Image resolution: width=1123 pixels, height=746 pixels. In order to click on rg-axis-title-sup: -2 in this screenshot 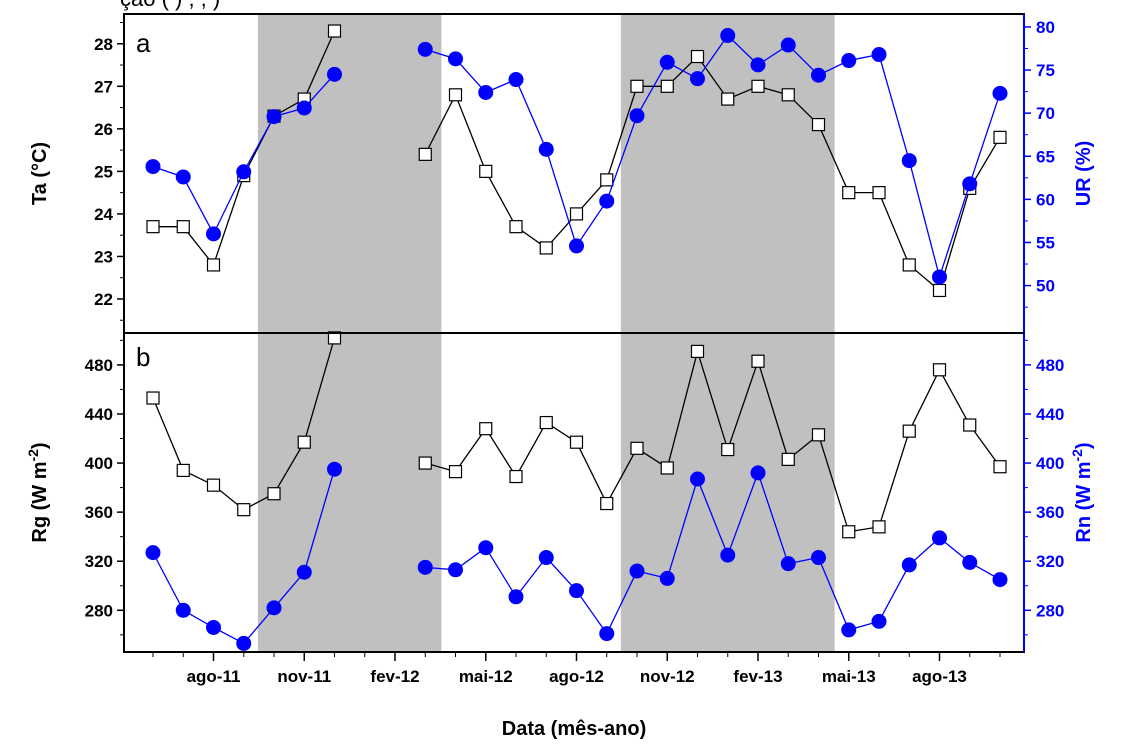, I will do `click(33, 455)`.